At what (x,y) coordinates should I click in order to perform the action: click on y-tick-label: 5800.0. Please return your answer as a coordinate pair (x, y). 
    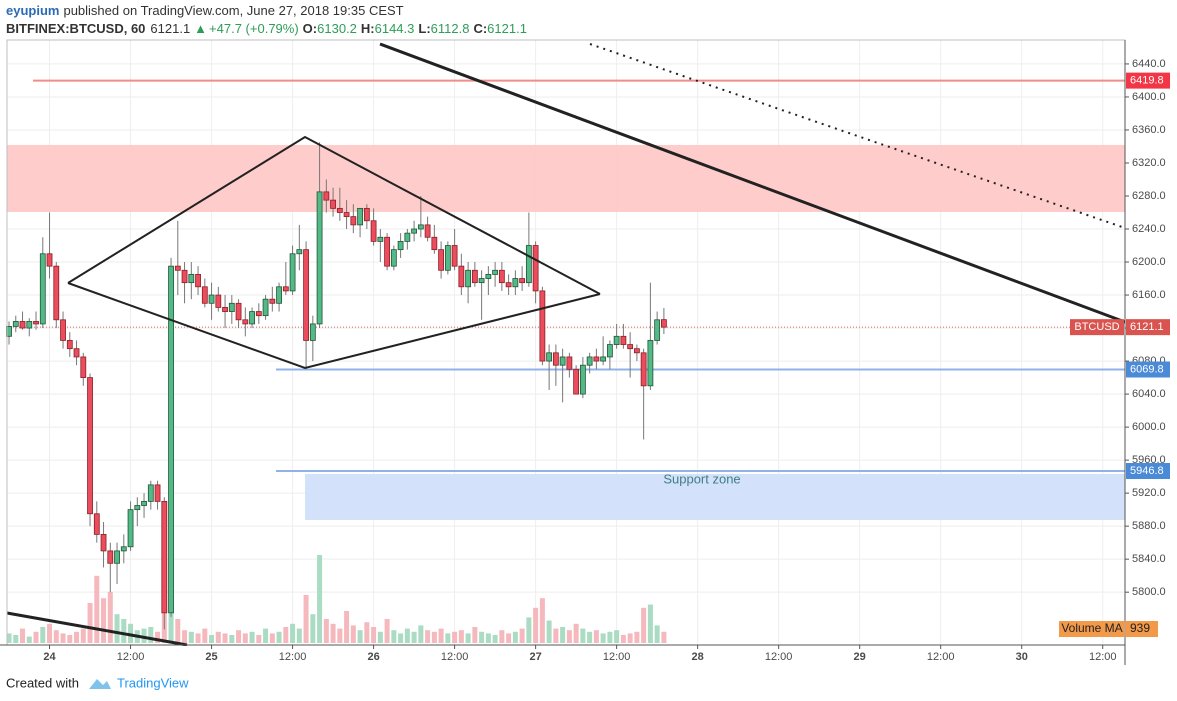
    Looking at the image, I should click on (1149, 592).